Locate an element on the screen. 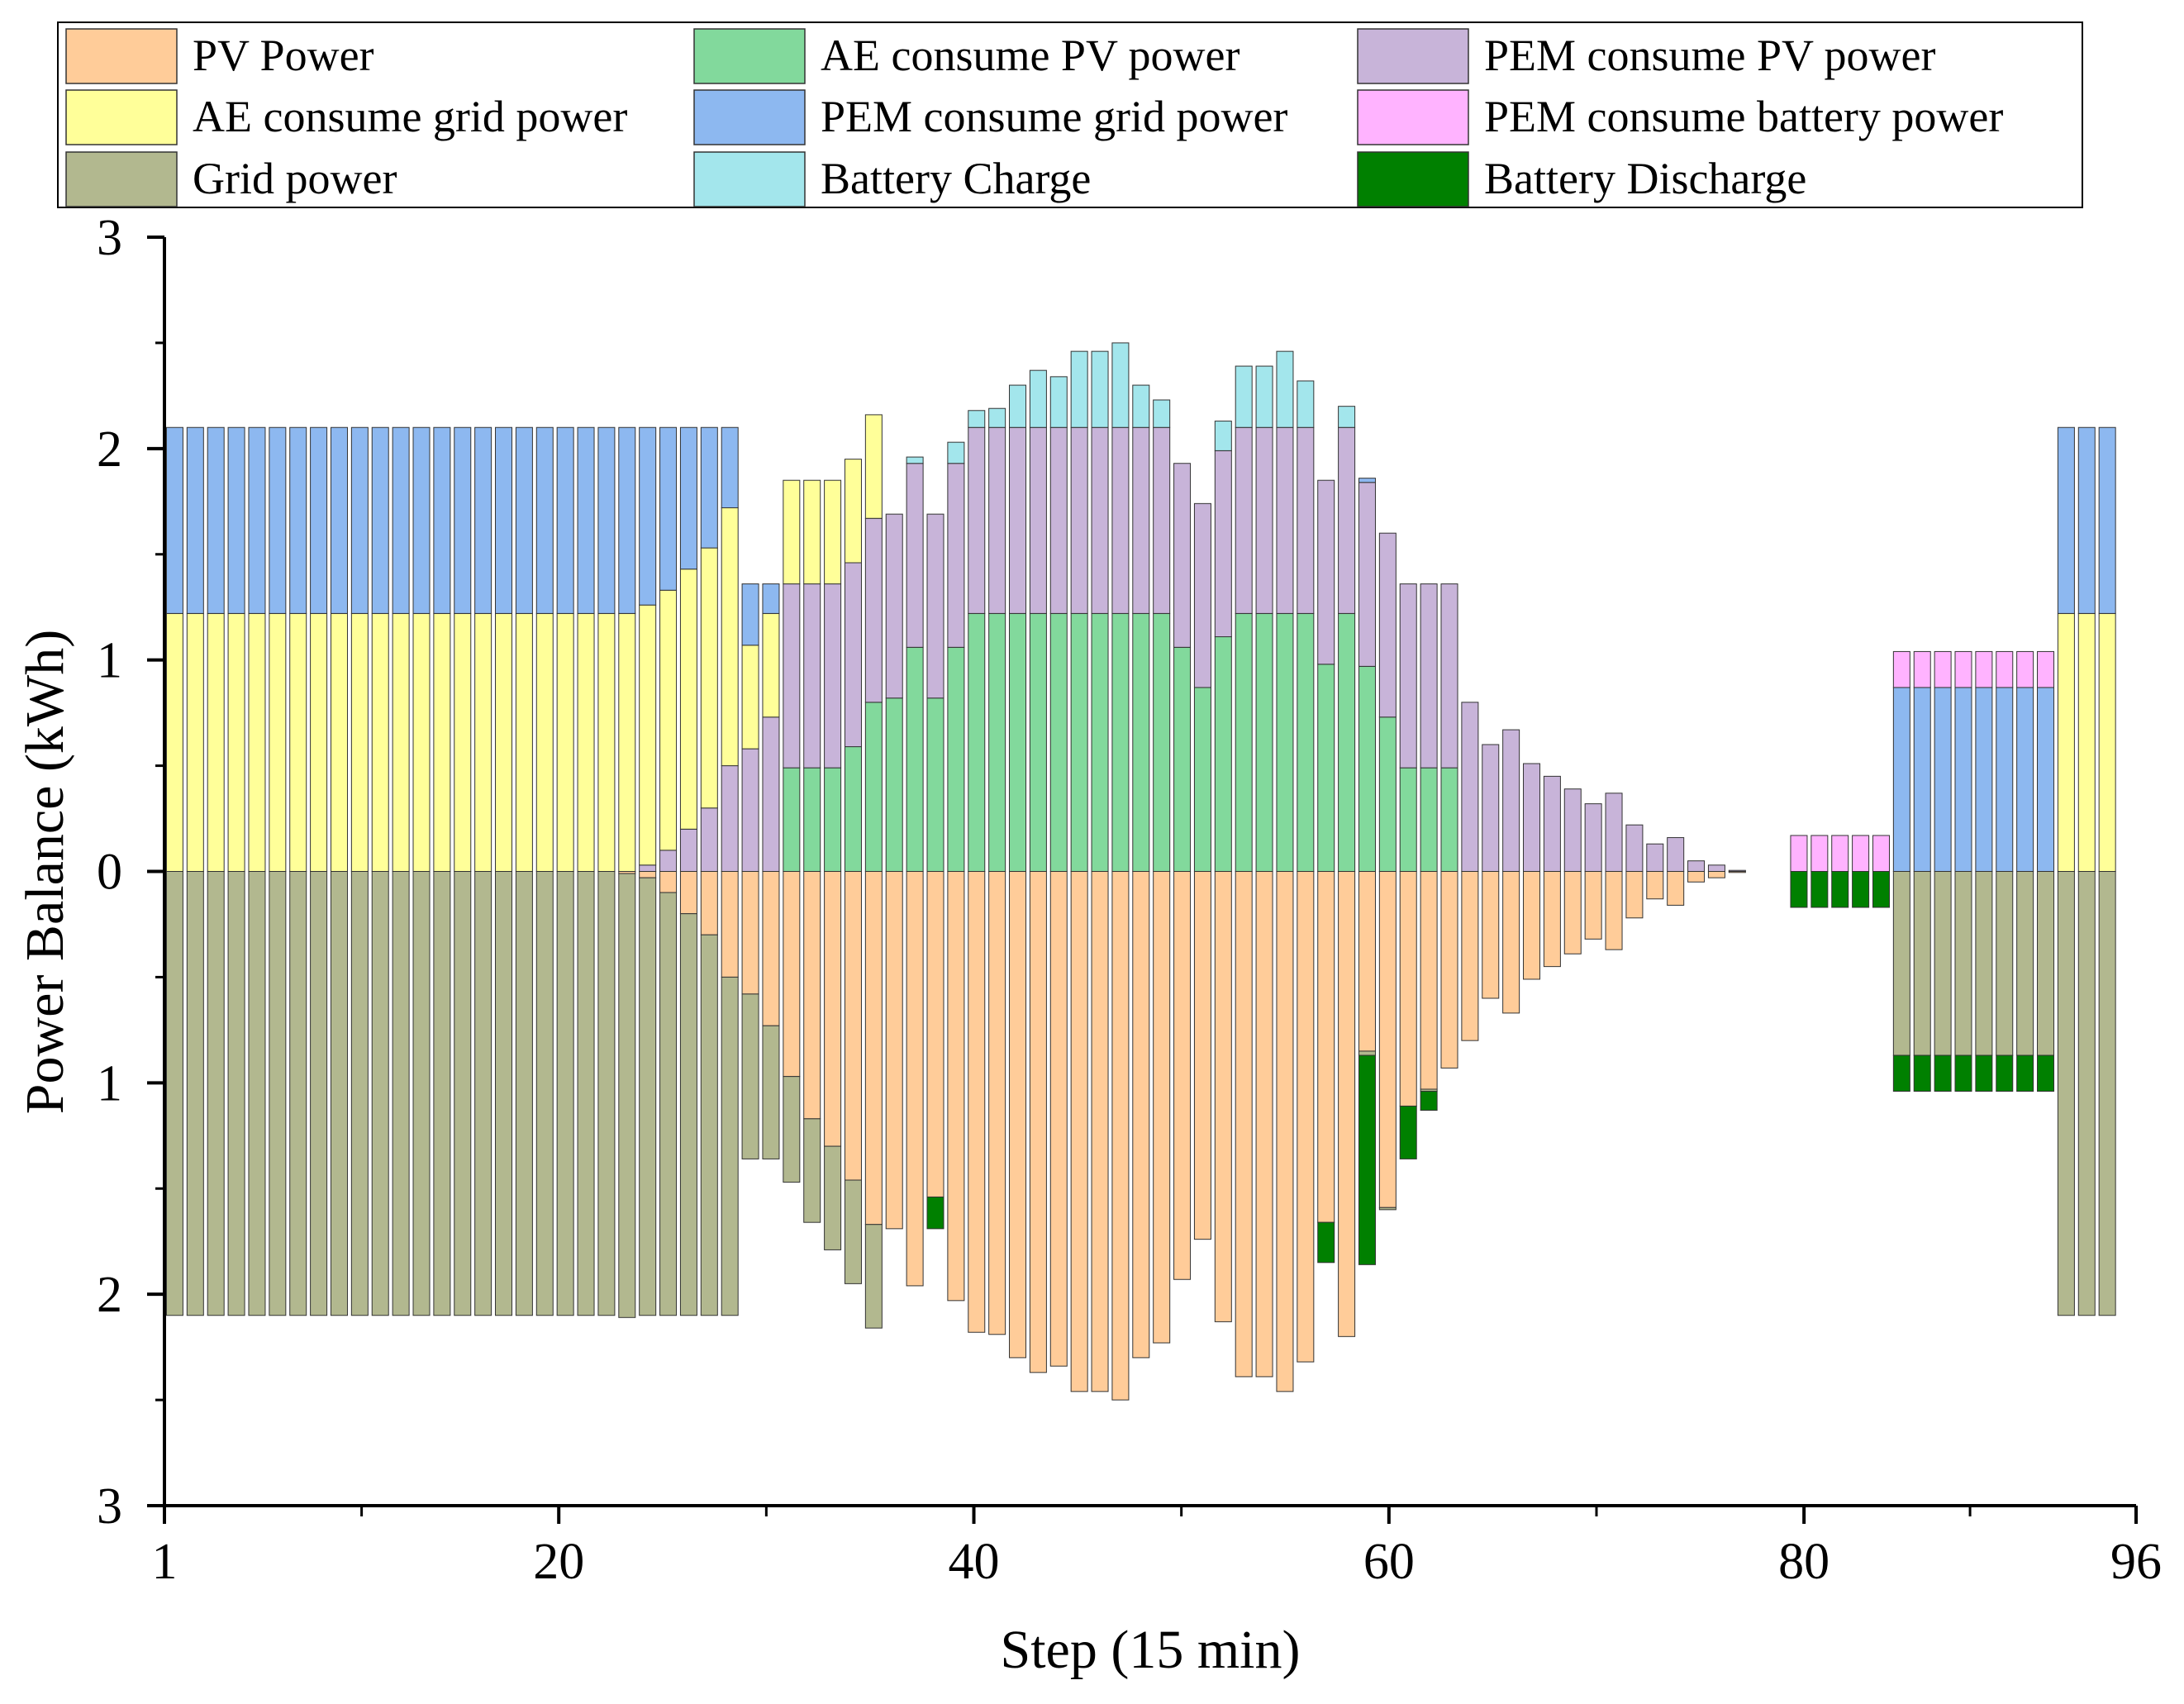  legend-frame is located at coordinates (1070, 114).